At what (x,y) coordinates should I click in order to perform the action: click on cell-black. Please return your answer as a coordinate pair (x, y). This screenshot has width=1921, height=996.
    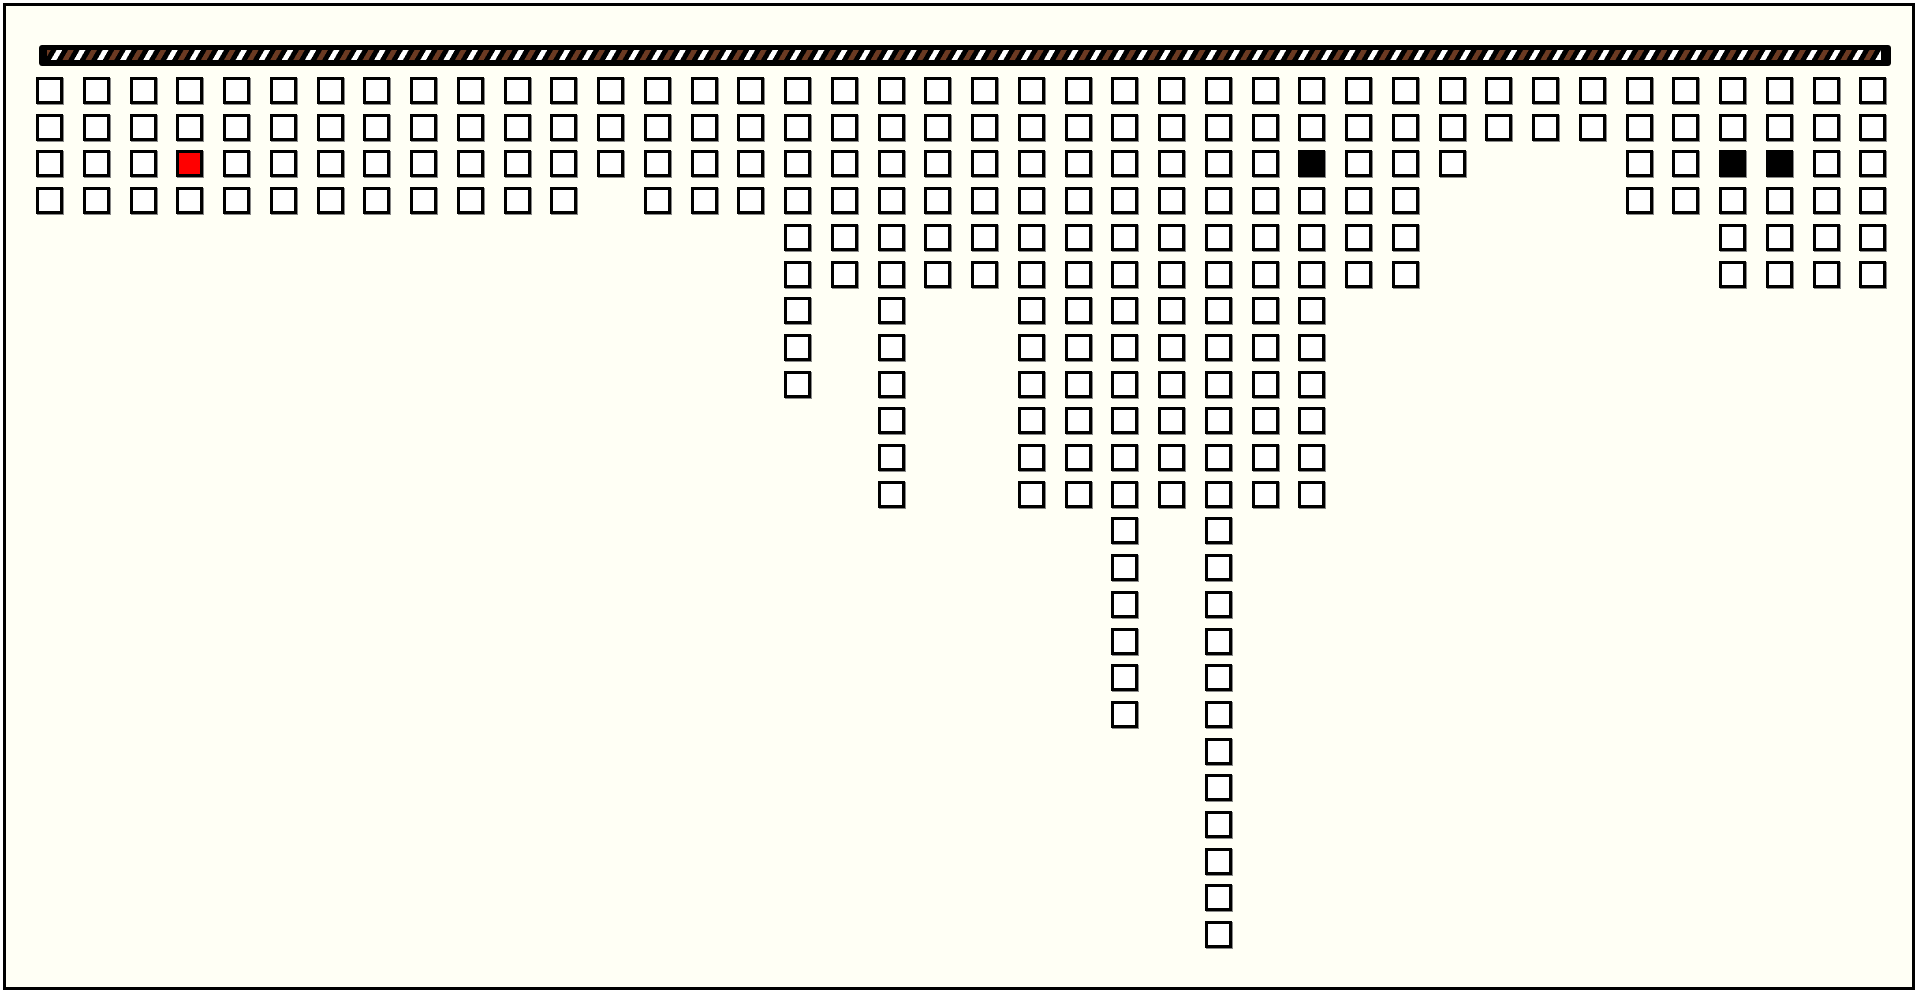
    Looking at the image, I should click on (1732, 164).